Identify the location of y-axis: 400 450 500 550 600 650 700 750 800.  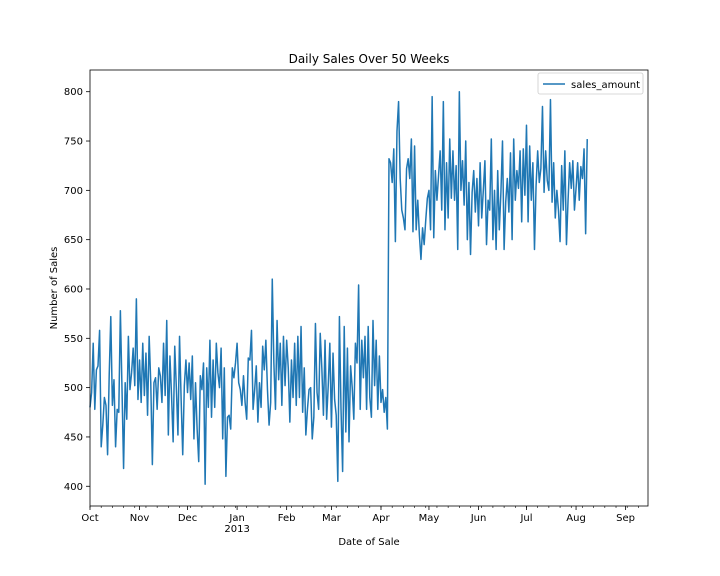
(77, 290).